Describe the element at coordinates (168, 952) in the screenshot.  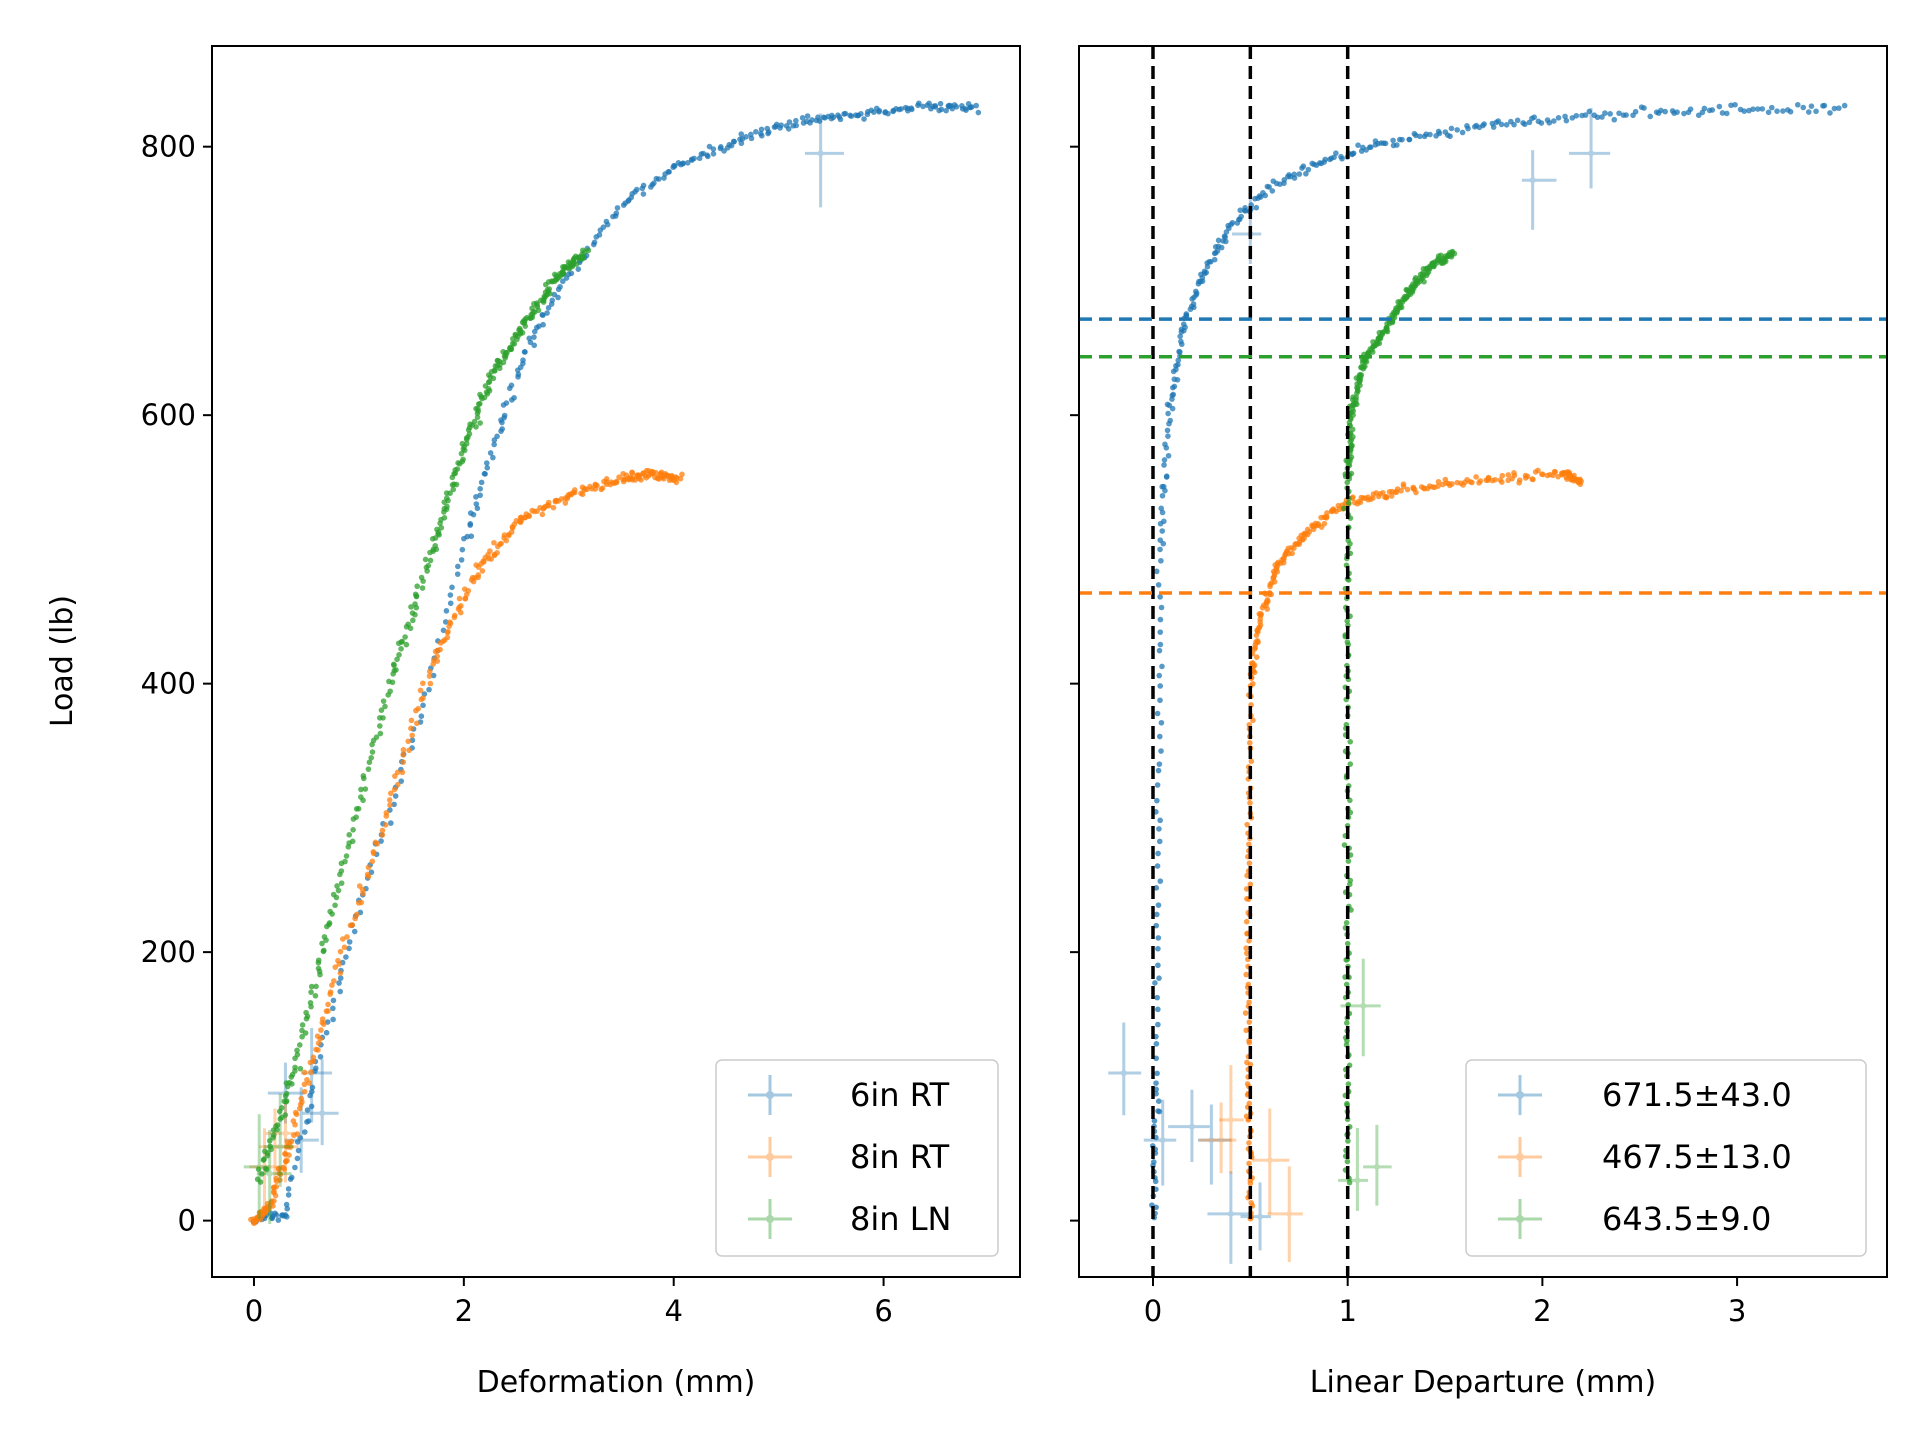
I see `left-y-tick-label: 200` at that location.